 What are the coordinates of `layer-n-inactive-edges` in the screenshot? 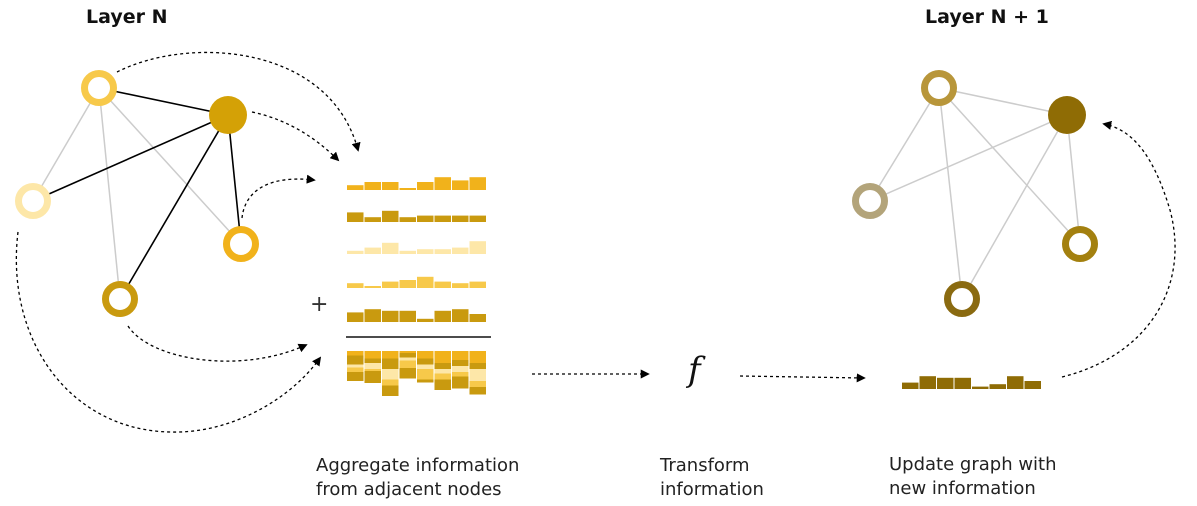 It's located at (137, 193).